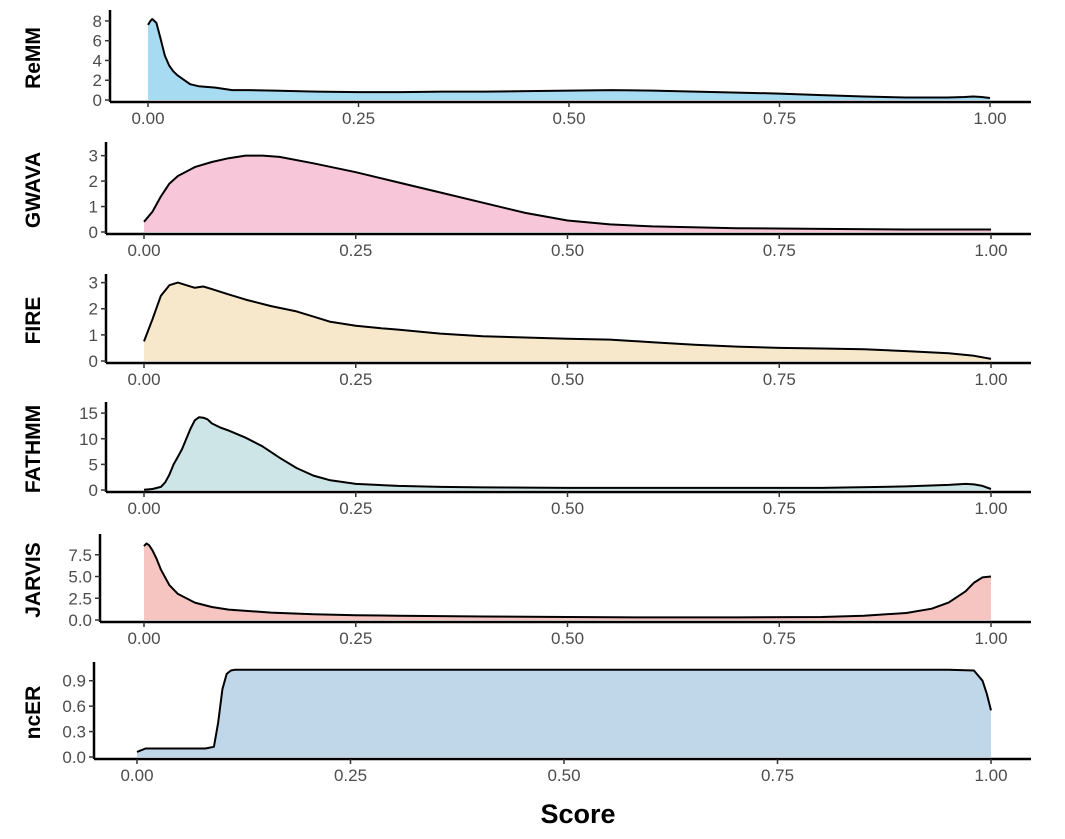 The image size is (1065, 839). Describe the element at coordinates (93, 309) in the screenshot. I see `y-tick-label-fire: 2` at that location.